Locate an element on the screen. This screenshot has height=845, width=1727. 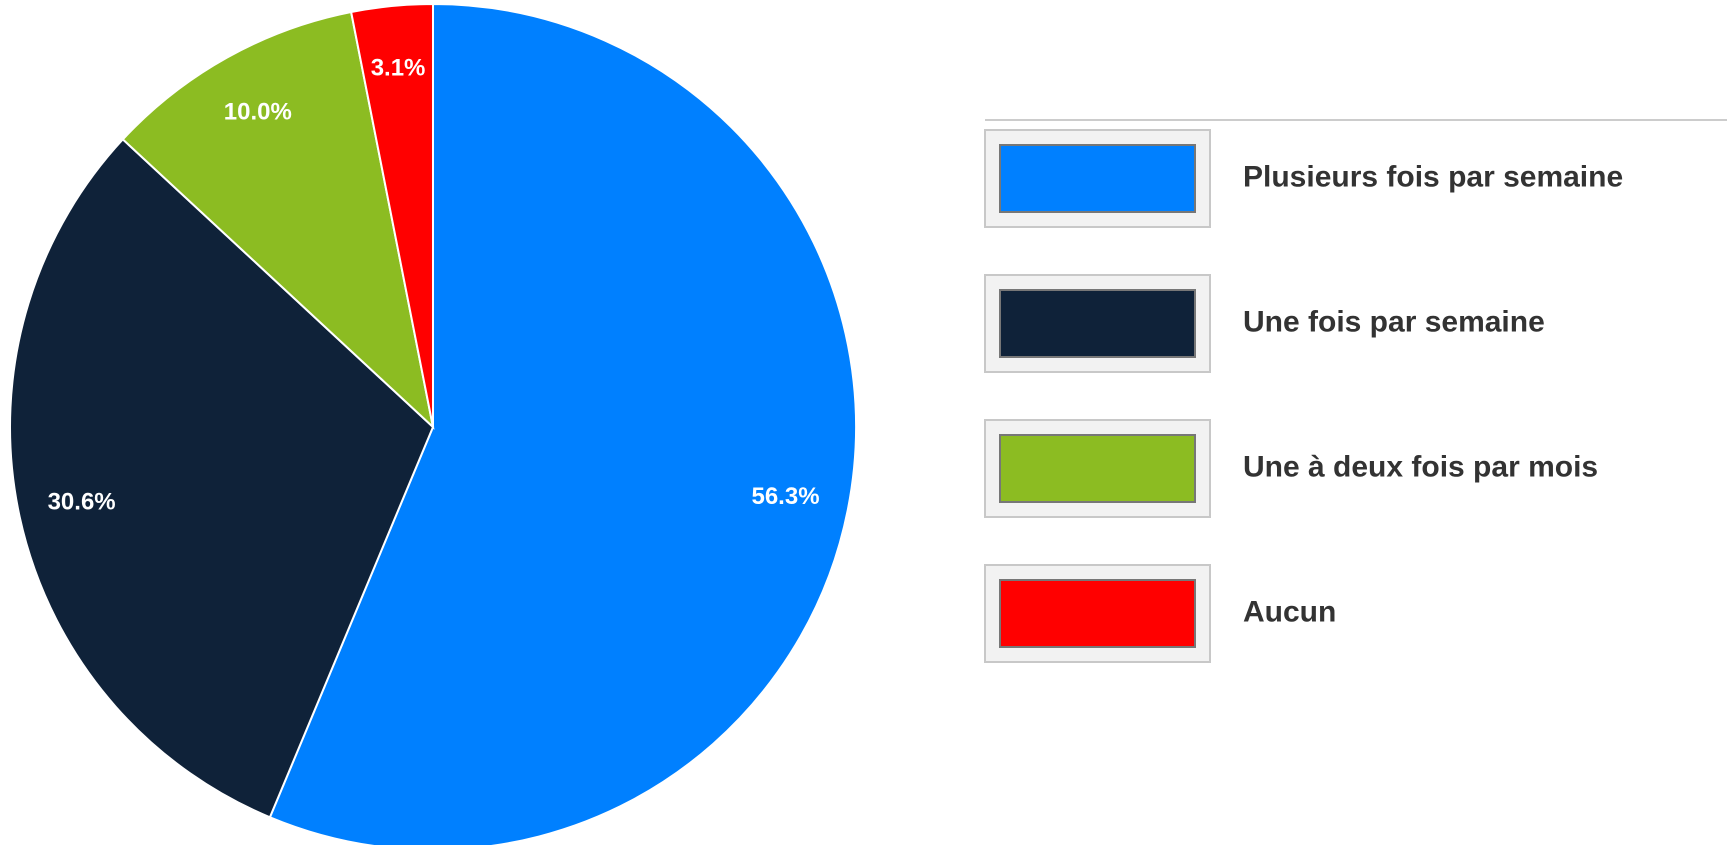
legend-item: Plusieurs fois par semaine is located at coordinates (1303, 178).